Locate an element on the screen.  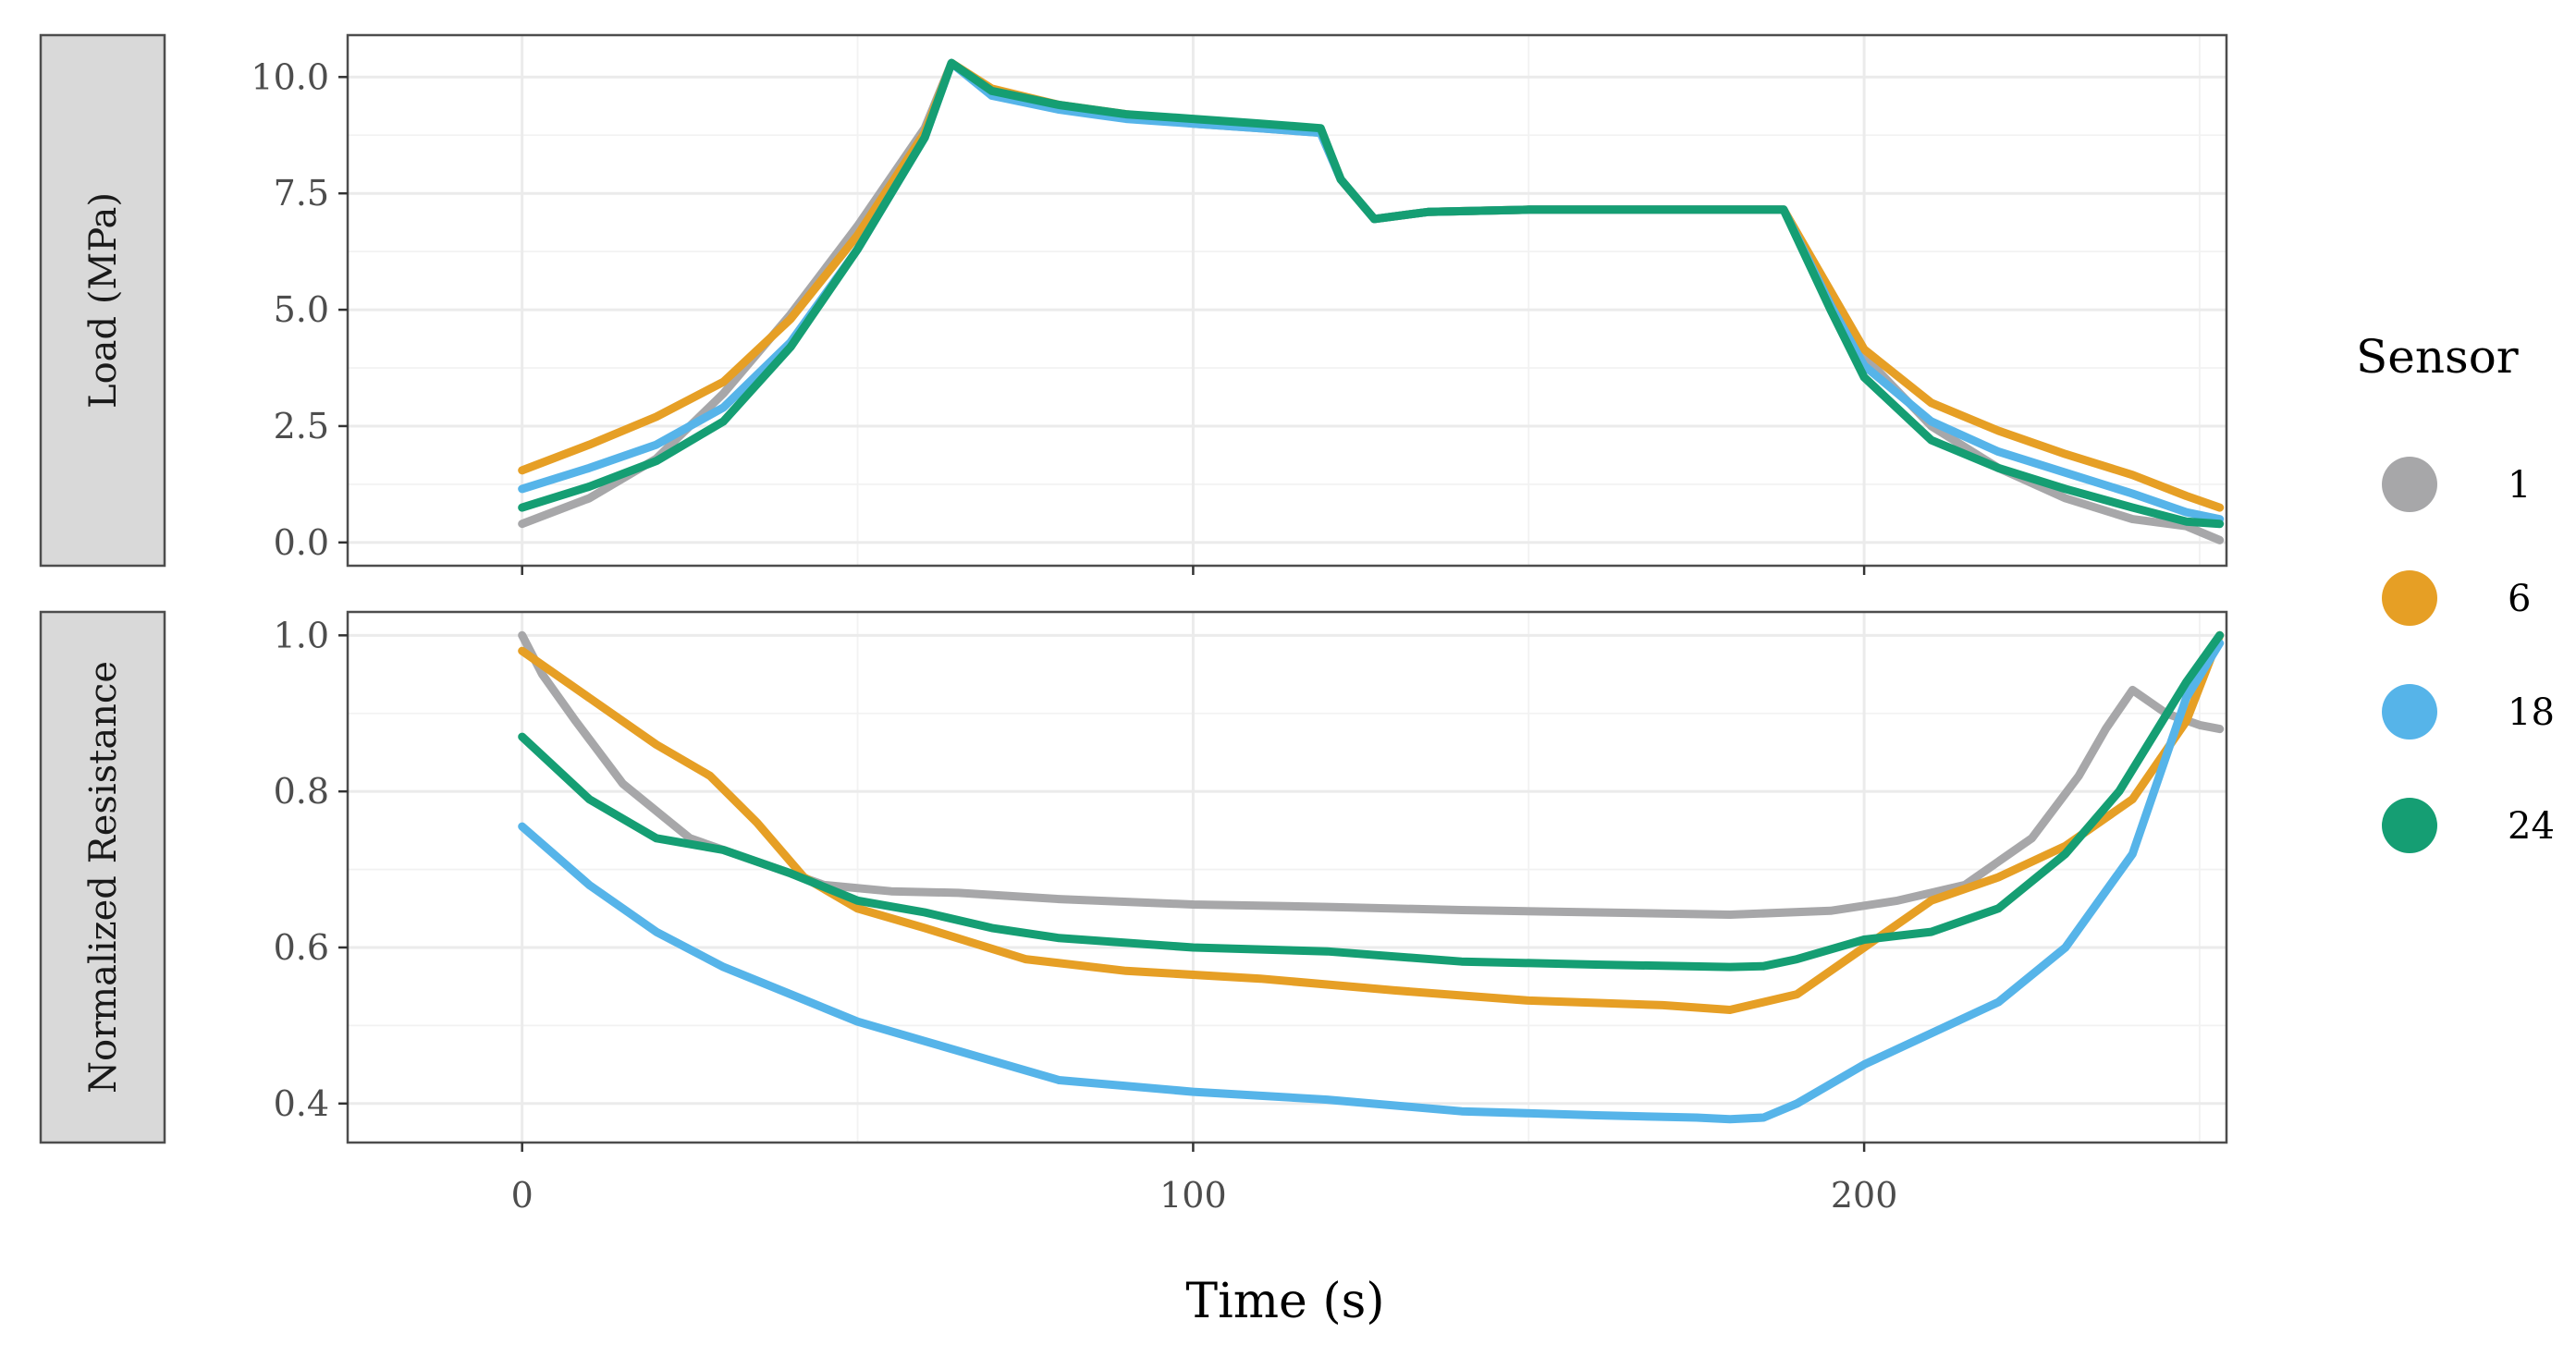
legend-label: 1 is located at coordinates (2519, 486).